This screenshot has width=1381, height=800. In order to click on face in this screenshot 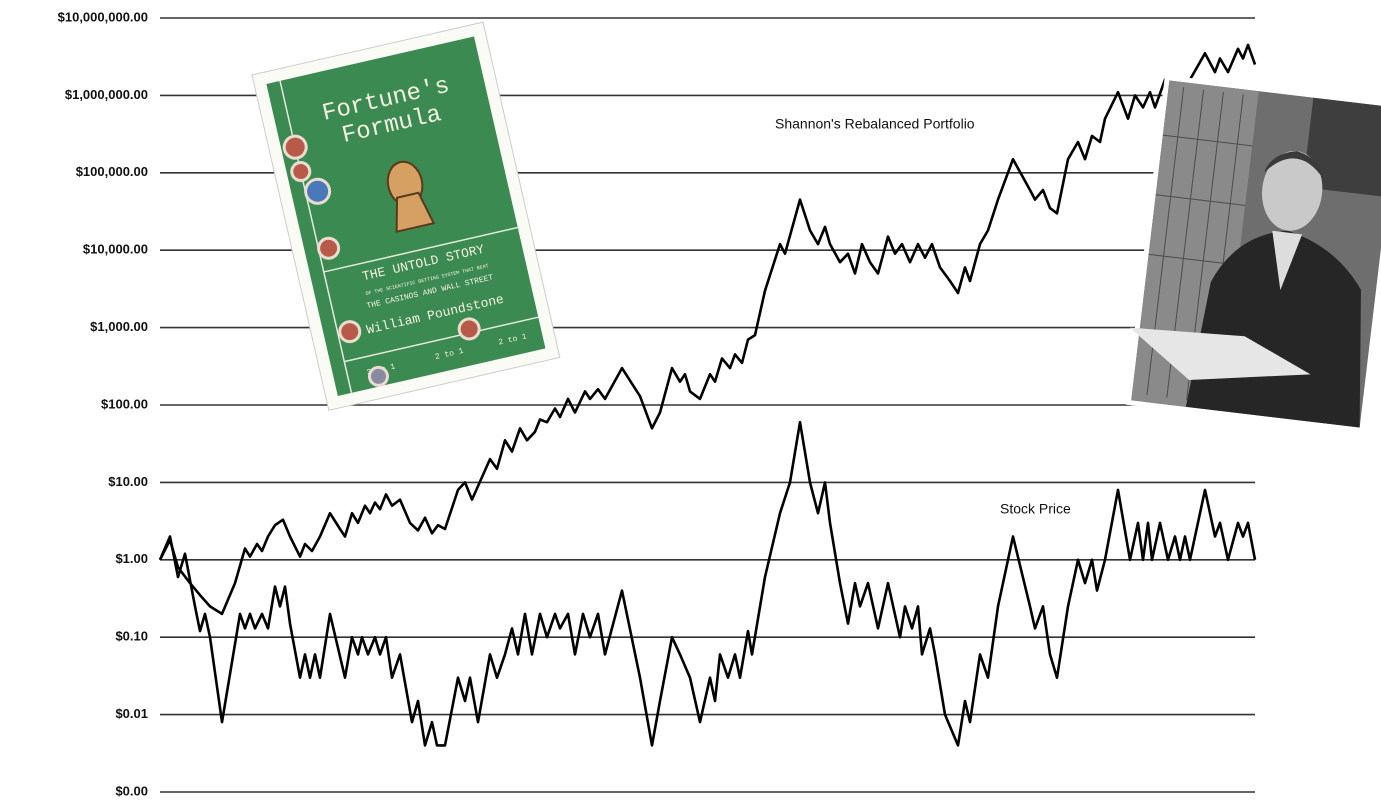, I will do `click(1292, 190)`.